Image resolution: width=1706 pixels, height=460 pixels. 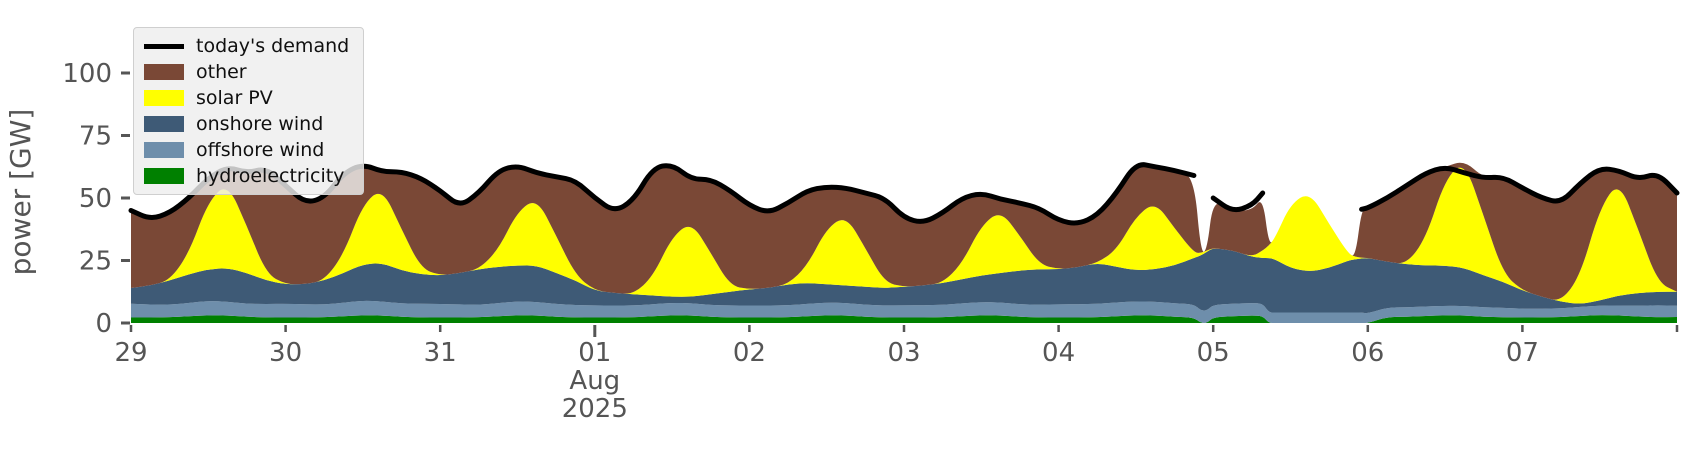 What do you see at coordinates (260, 150) in the screenshot?
I see `legend-label: offshore wind` at bounding box center [260, 150].